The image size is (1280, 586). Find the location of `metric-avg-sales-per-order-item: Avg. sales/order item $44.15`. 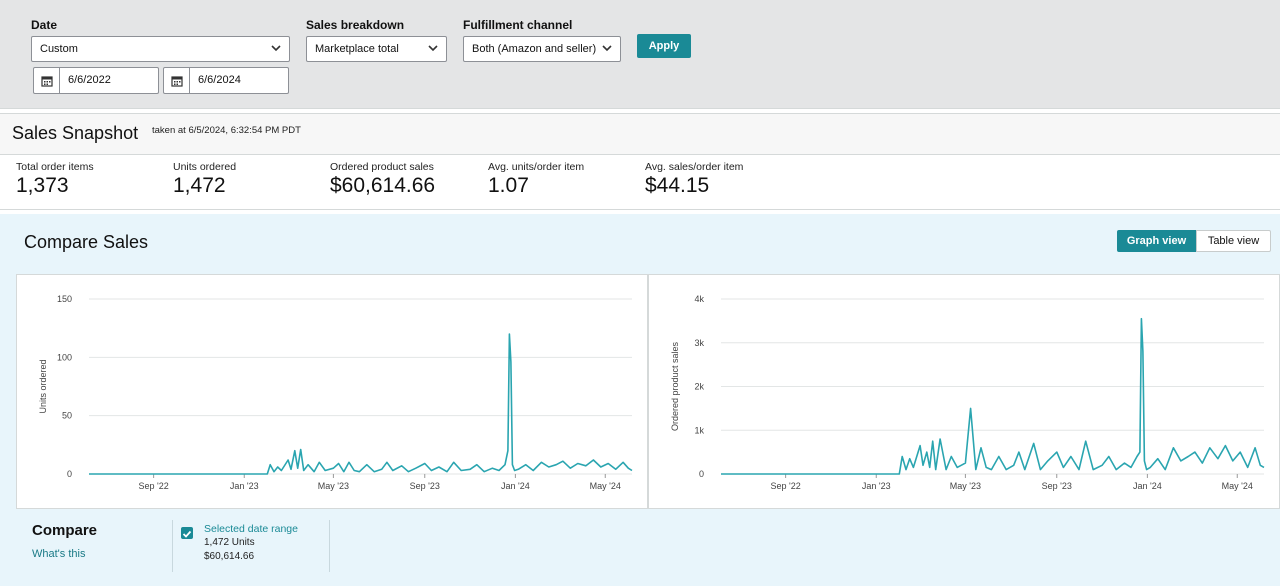

metric-avg-sales-per-order-item: Avg. sales/order item $44.15 is located at coordinates (694, 179).